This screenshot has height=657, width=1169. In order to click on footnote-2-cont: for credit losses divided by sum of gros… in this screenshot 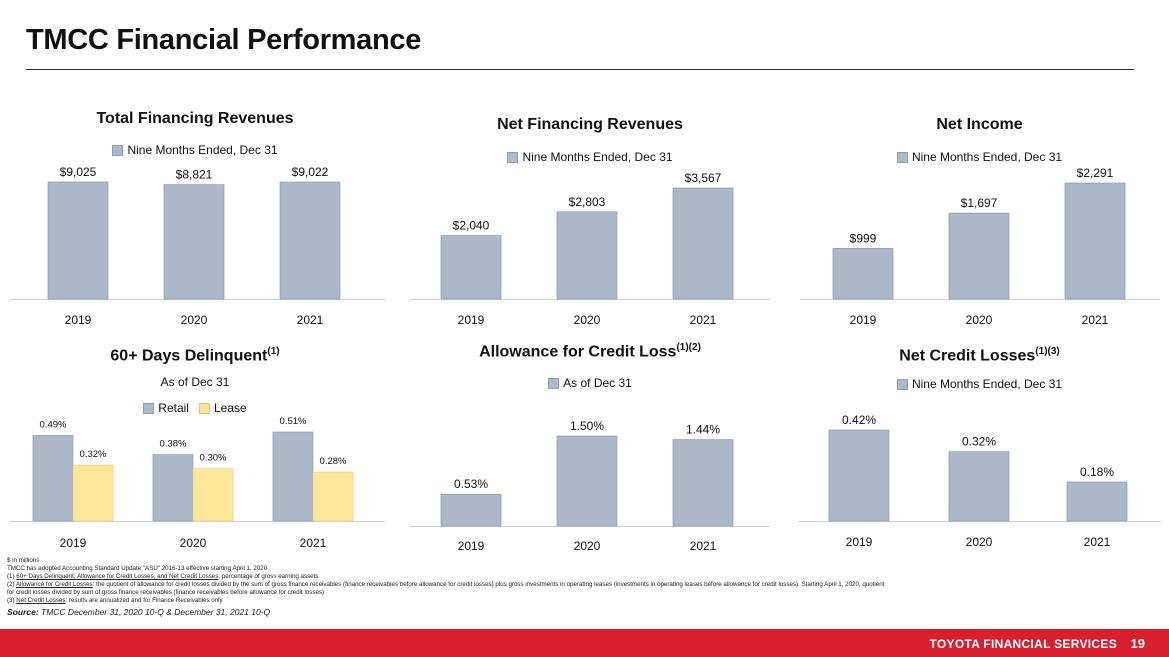, I will do `click(166, 593)`.